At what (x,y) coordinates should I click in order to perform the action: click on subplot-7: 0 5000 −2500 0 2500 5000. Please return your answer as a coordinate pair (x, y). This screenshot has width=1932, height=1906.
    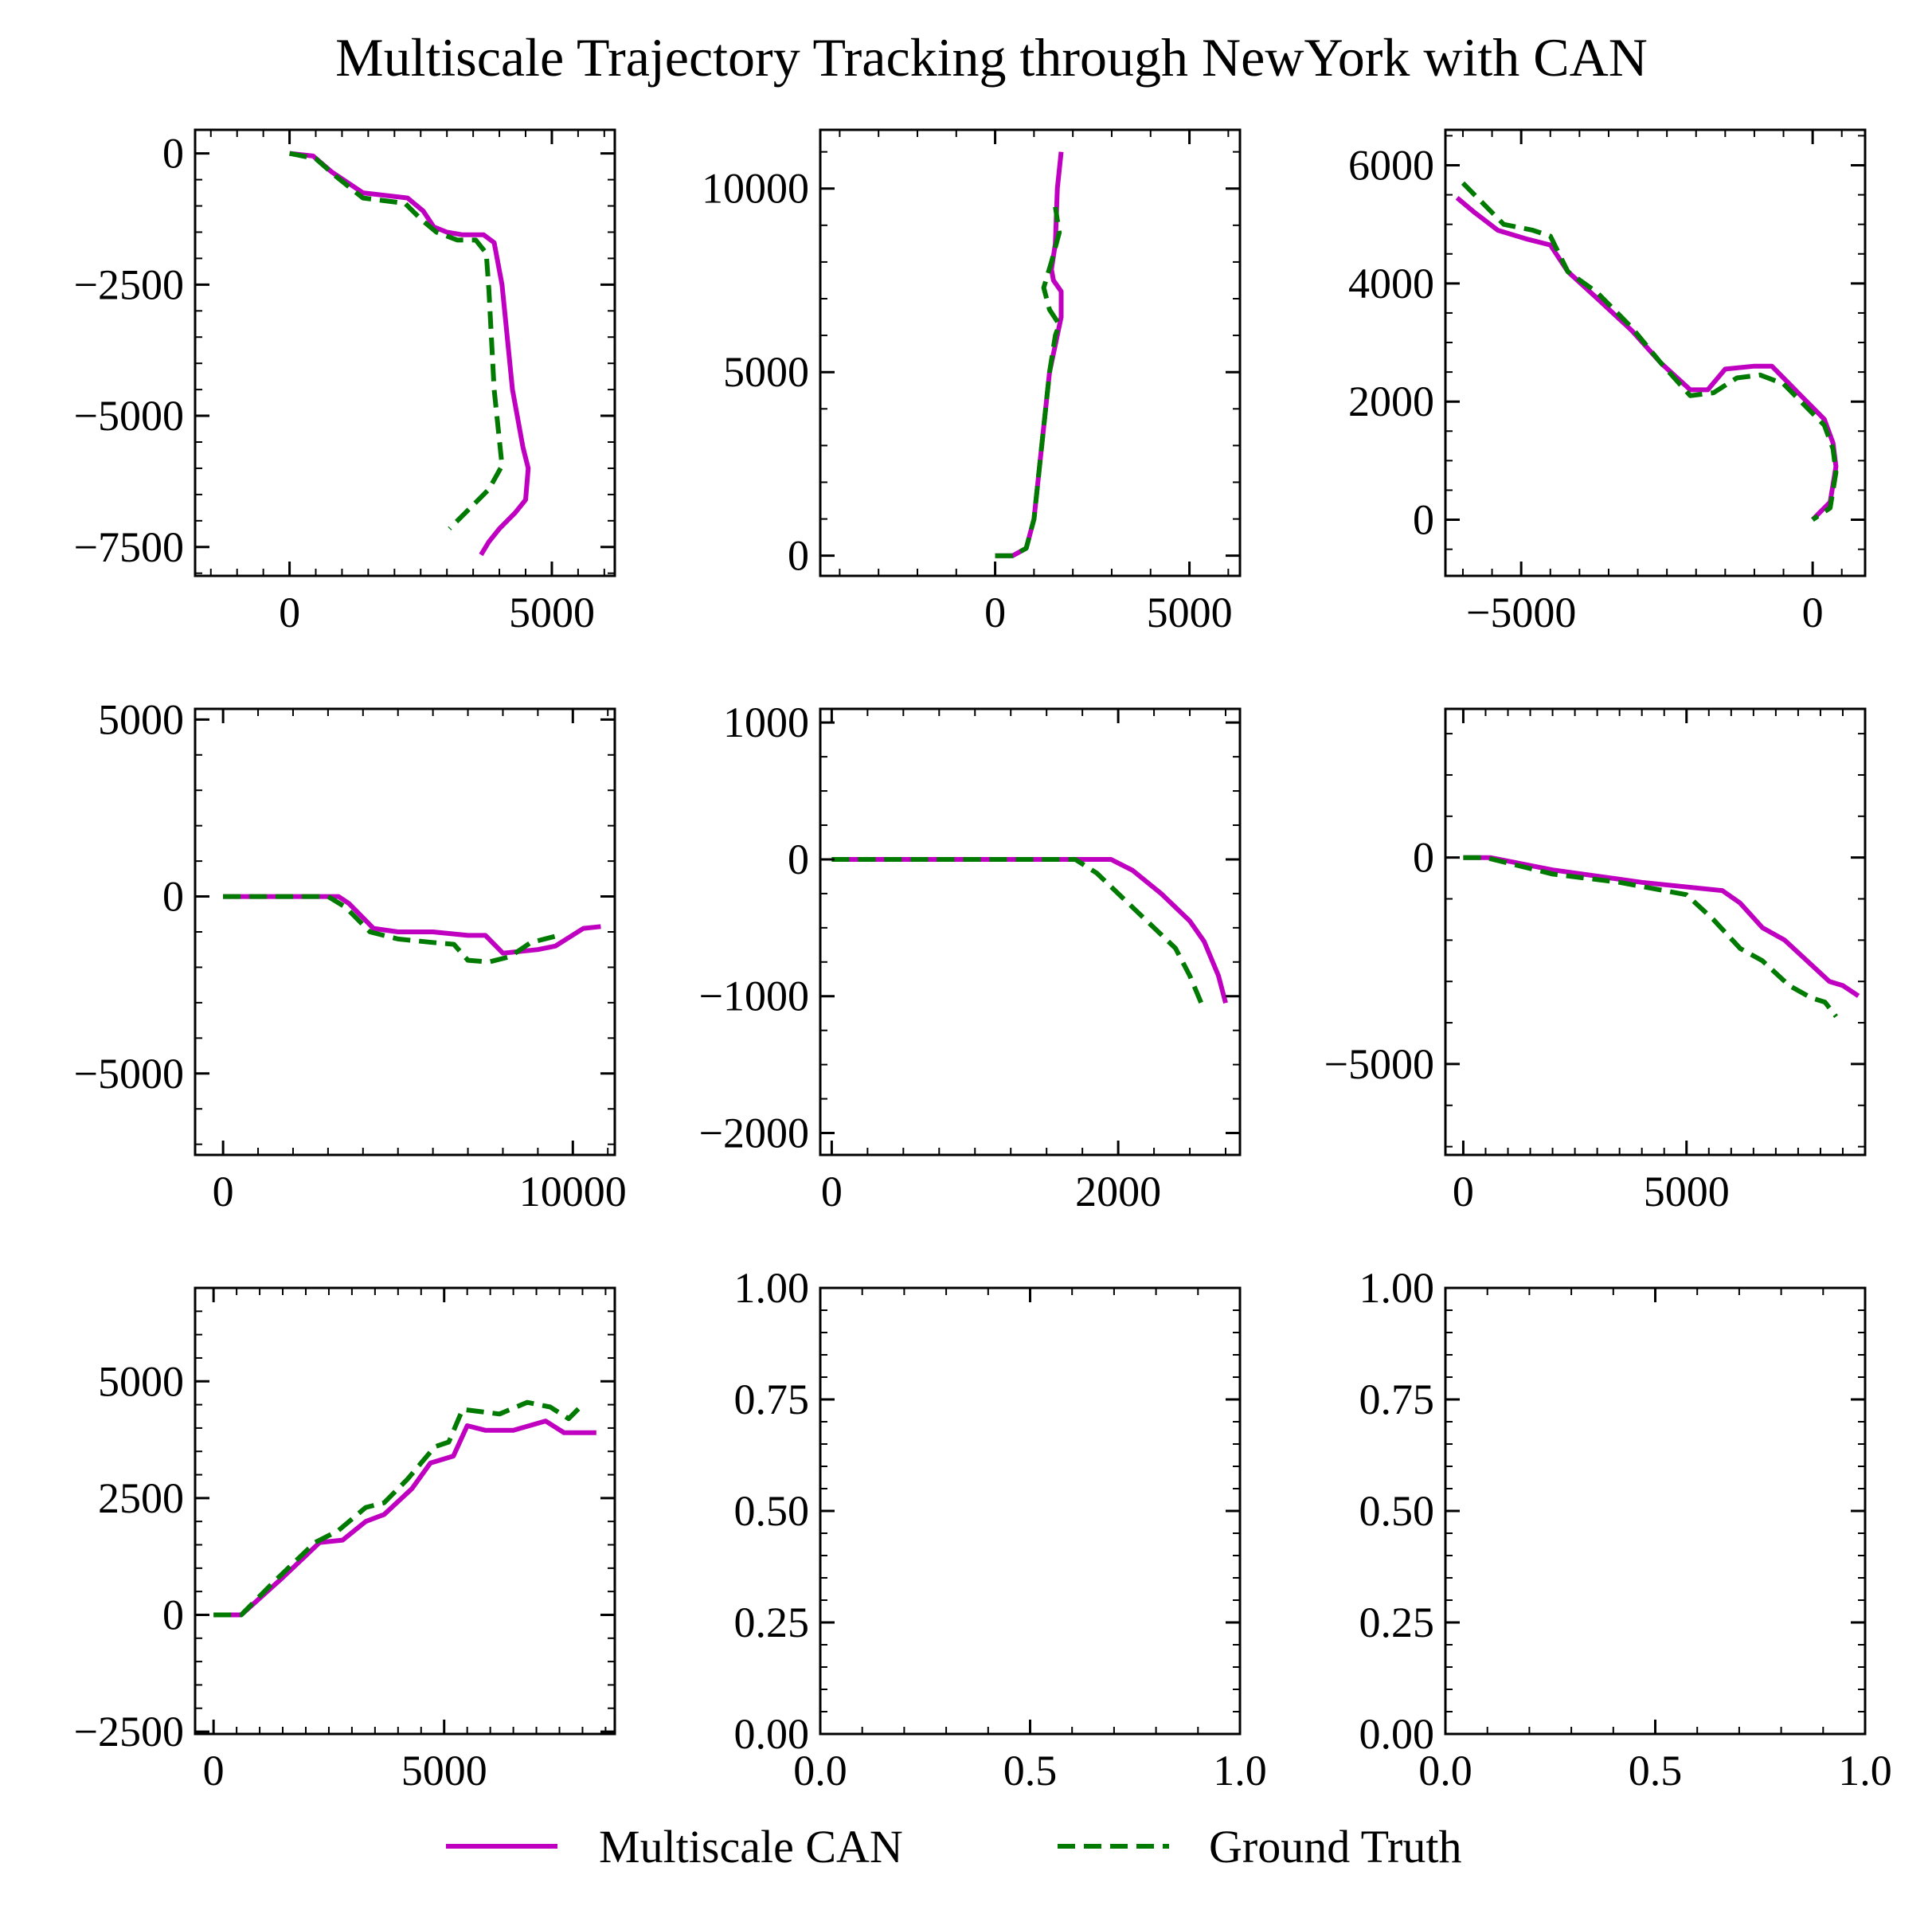
    Looking at the image, I should click on (345, 1540).